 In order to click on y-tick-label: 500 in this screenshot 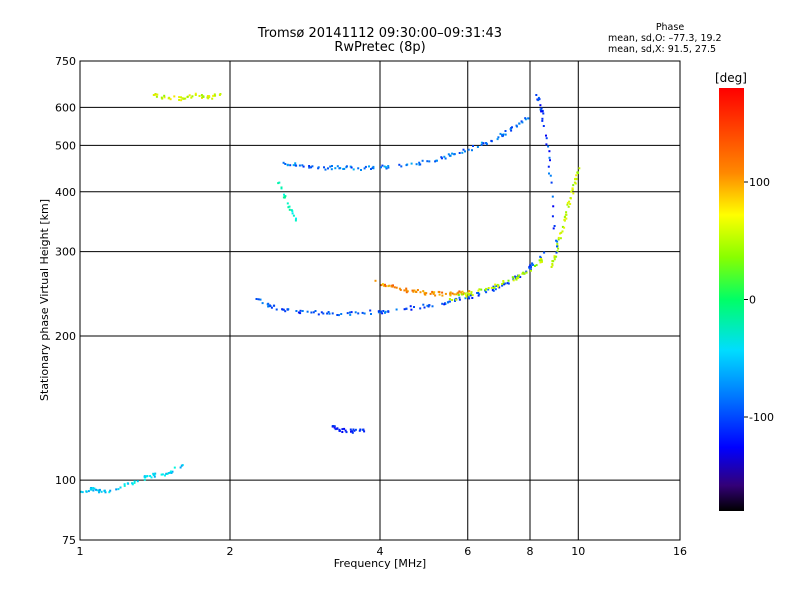, I will do `click(65, 145)`.